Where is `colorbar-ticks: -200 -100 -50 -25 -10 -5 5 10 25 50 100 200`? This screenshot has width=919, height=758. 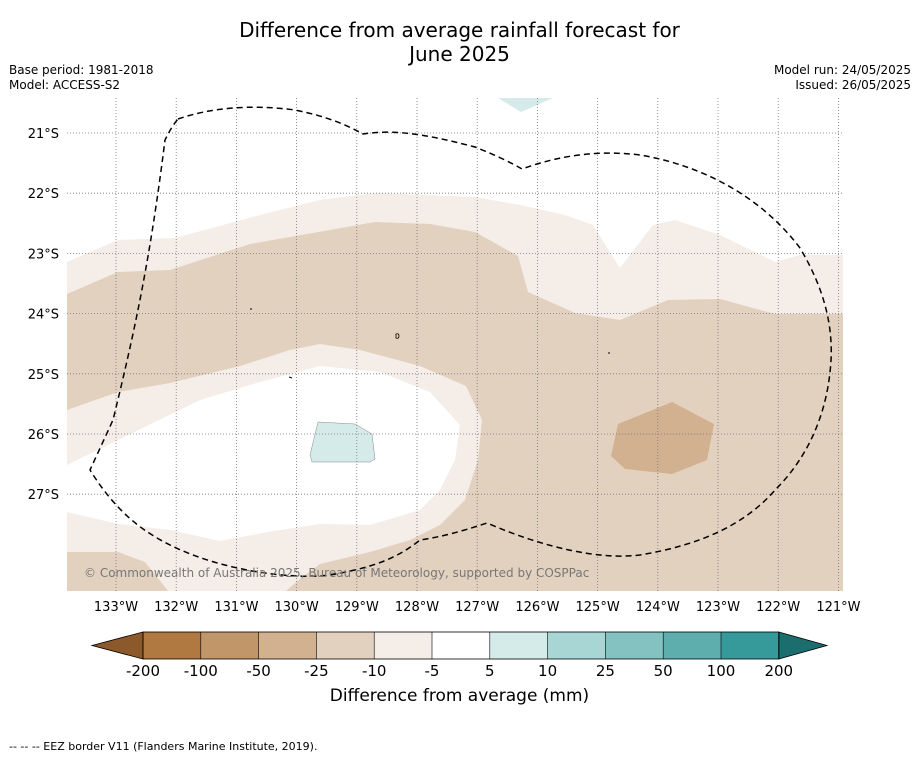 colorbar-ticks: -200 -100 -50 -25 -10 -5 5 10 25 50 100 200 is located at coordinates (459, 671).